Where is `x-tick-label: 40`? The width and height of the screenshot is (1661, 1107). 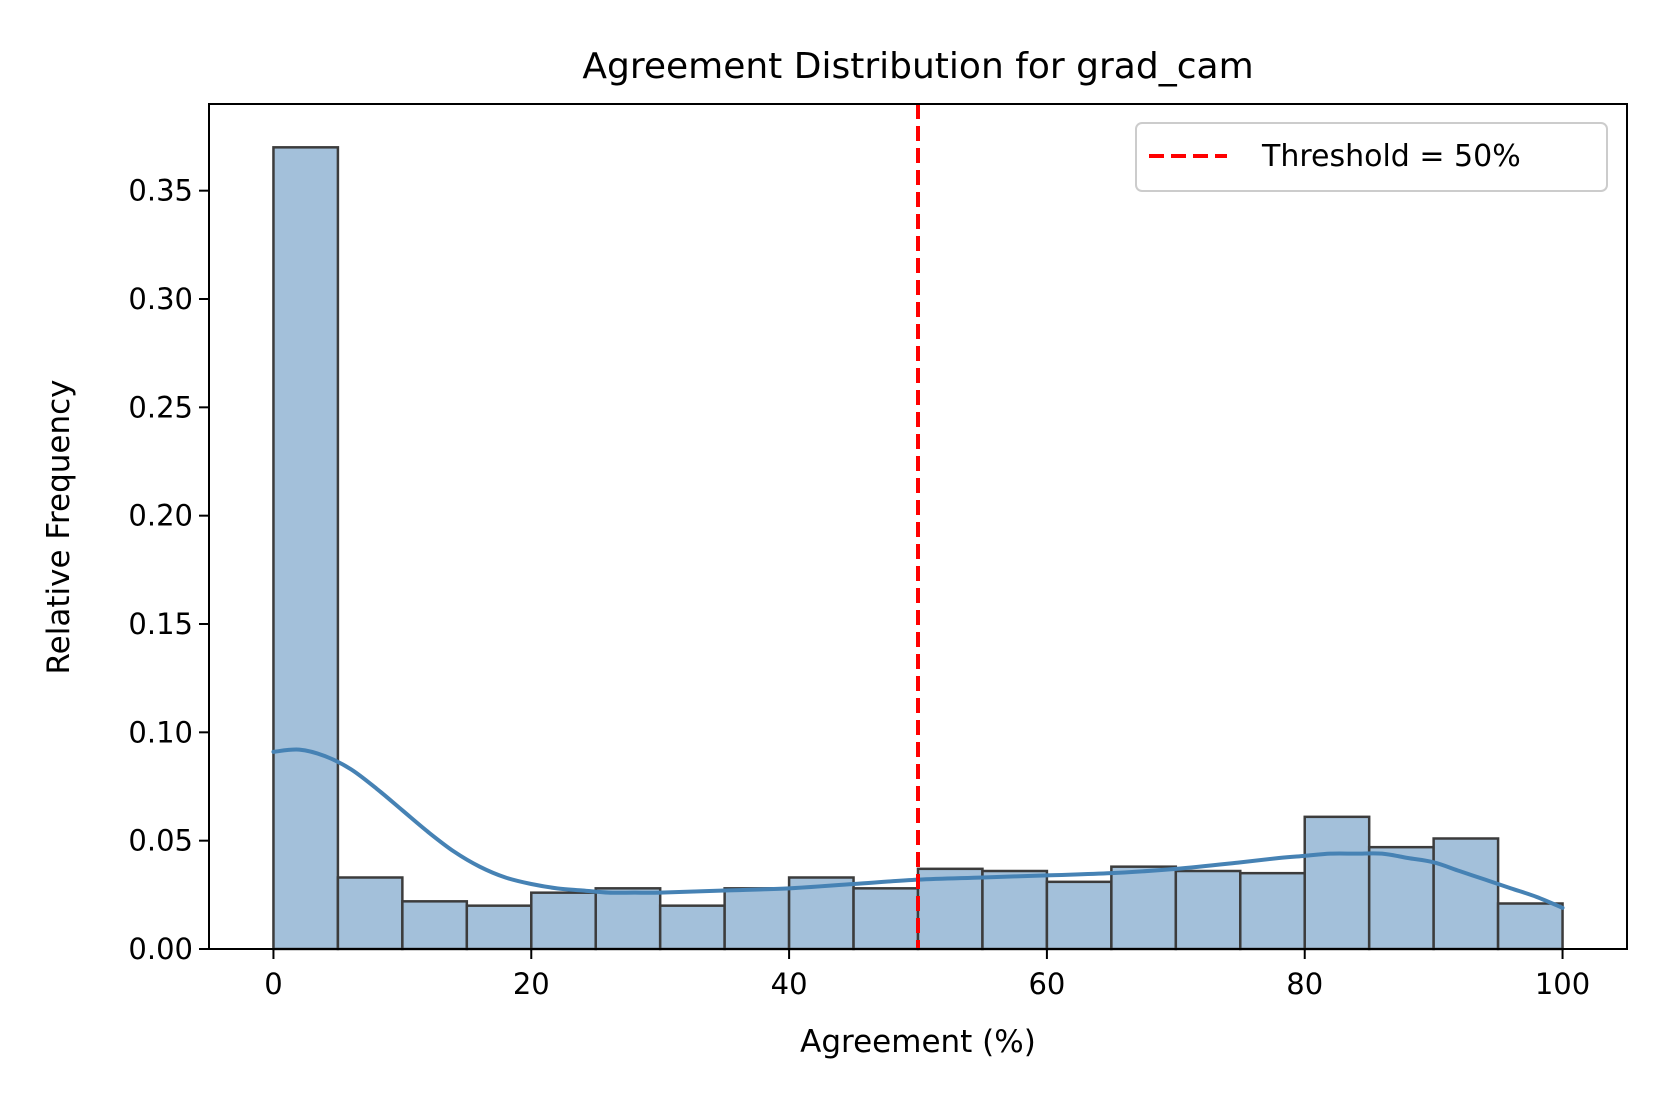
x-tick-label: 40 is located at coordinates (789, 984).